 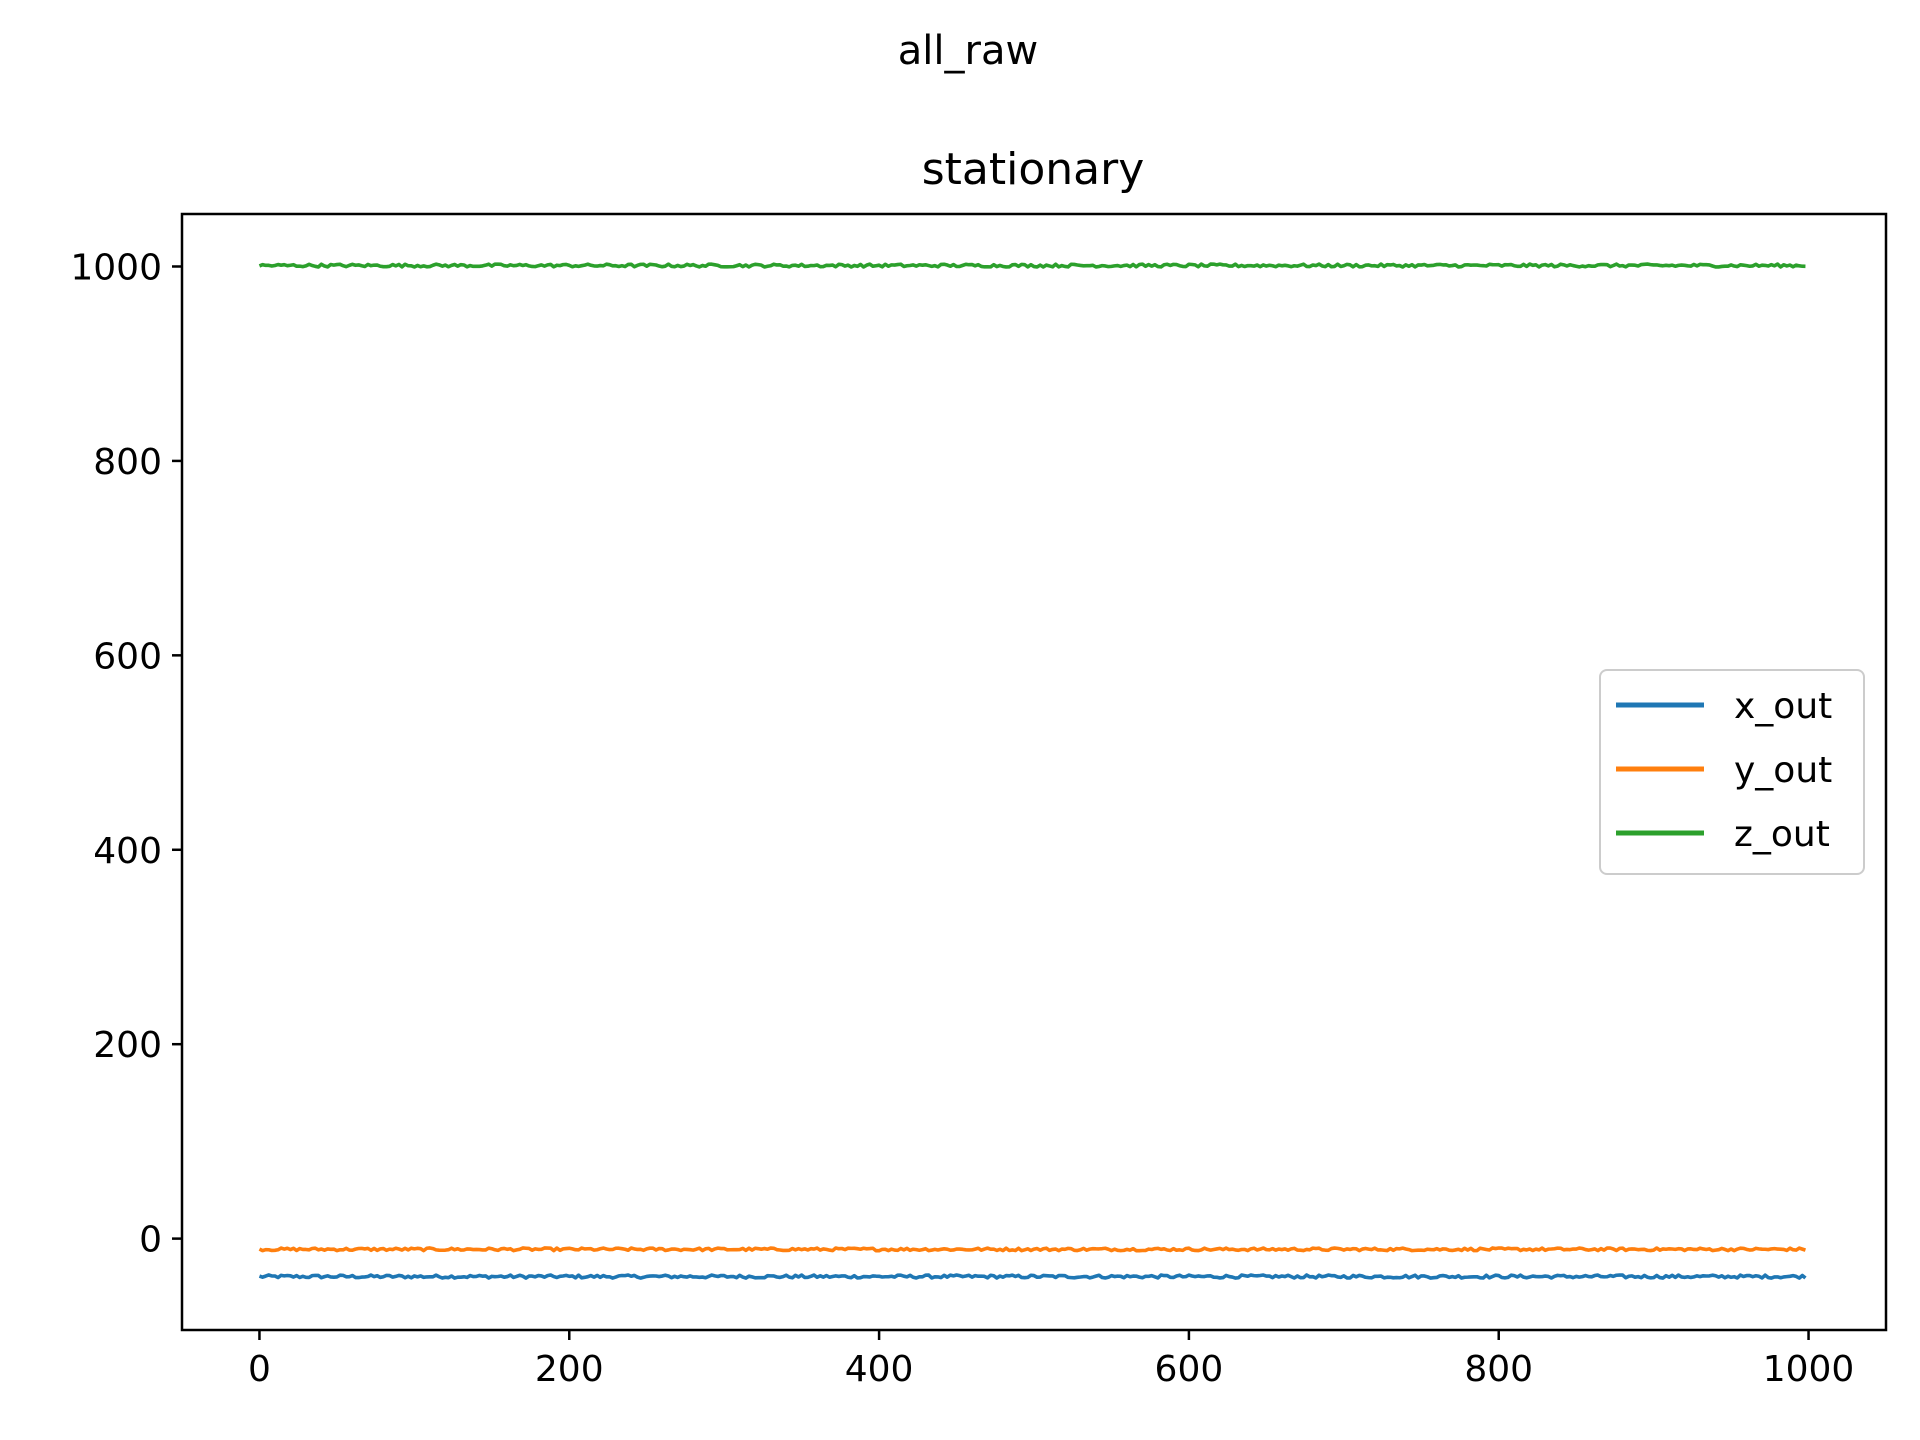 I want to click on x-tick-label: 0, so click(x=259, y=1369).